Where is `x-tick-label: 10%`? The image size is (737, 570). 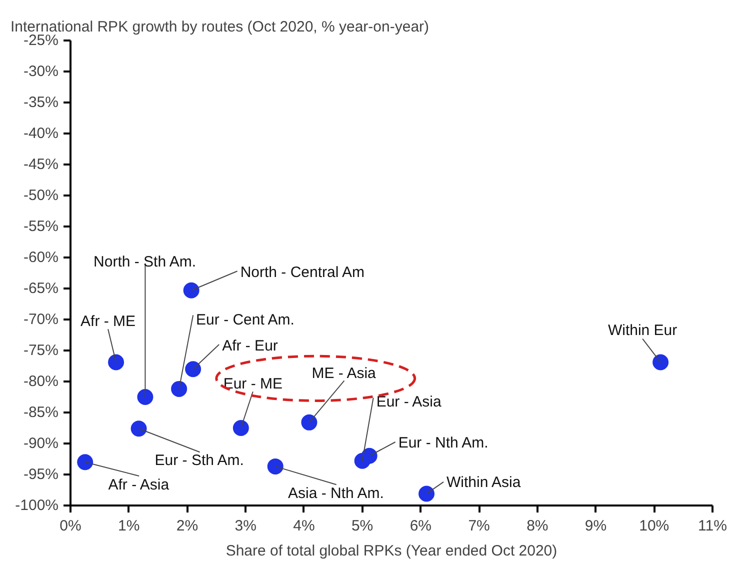
x-tick-label: 10% is located at coordinates (654, 526).